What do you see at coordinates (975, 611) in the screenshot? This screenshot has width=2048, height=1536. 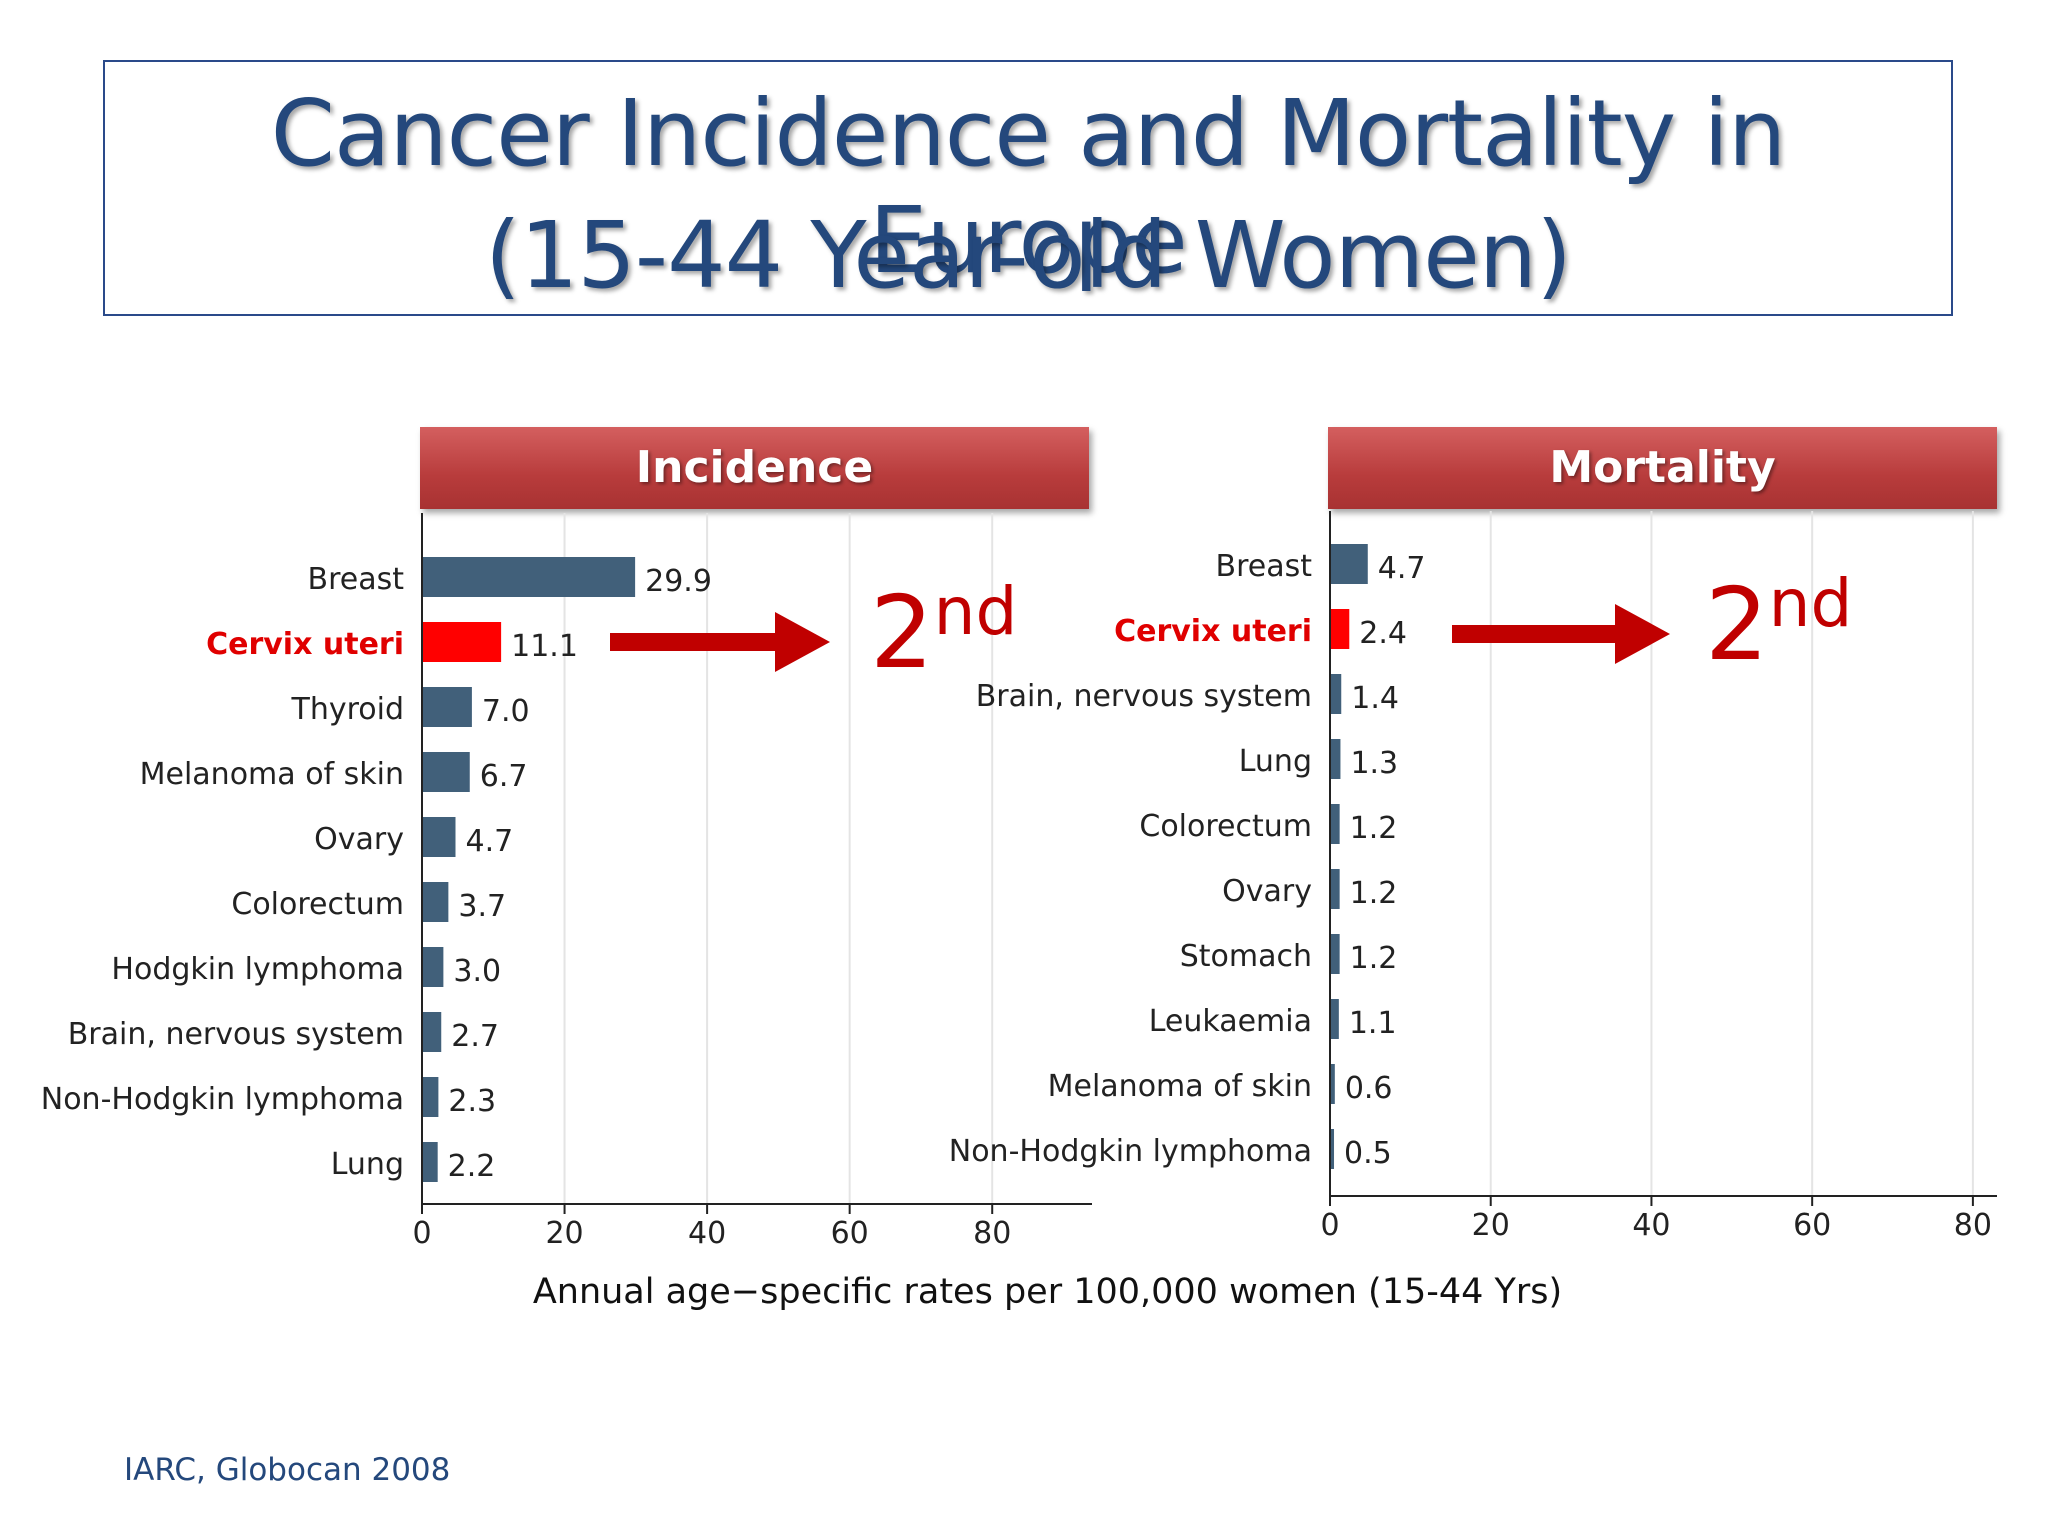 I see `incidence-rank-suffix: nd` at bounding box center [975, 611].